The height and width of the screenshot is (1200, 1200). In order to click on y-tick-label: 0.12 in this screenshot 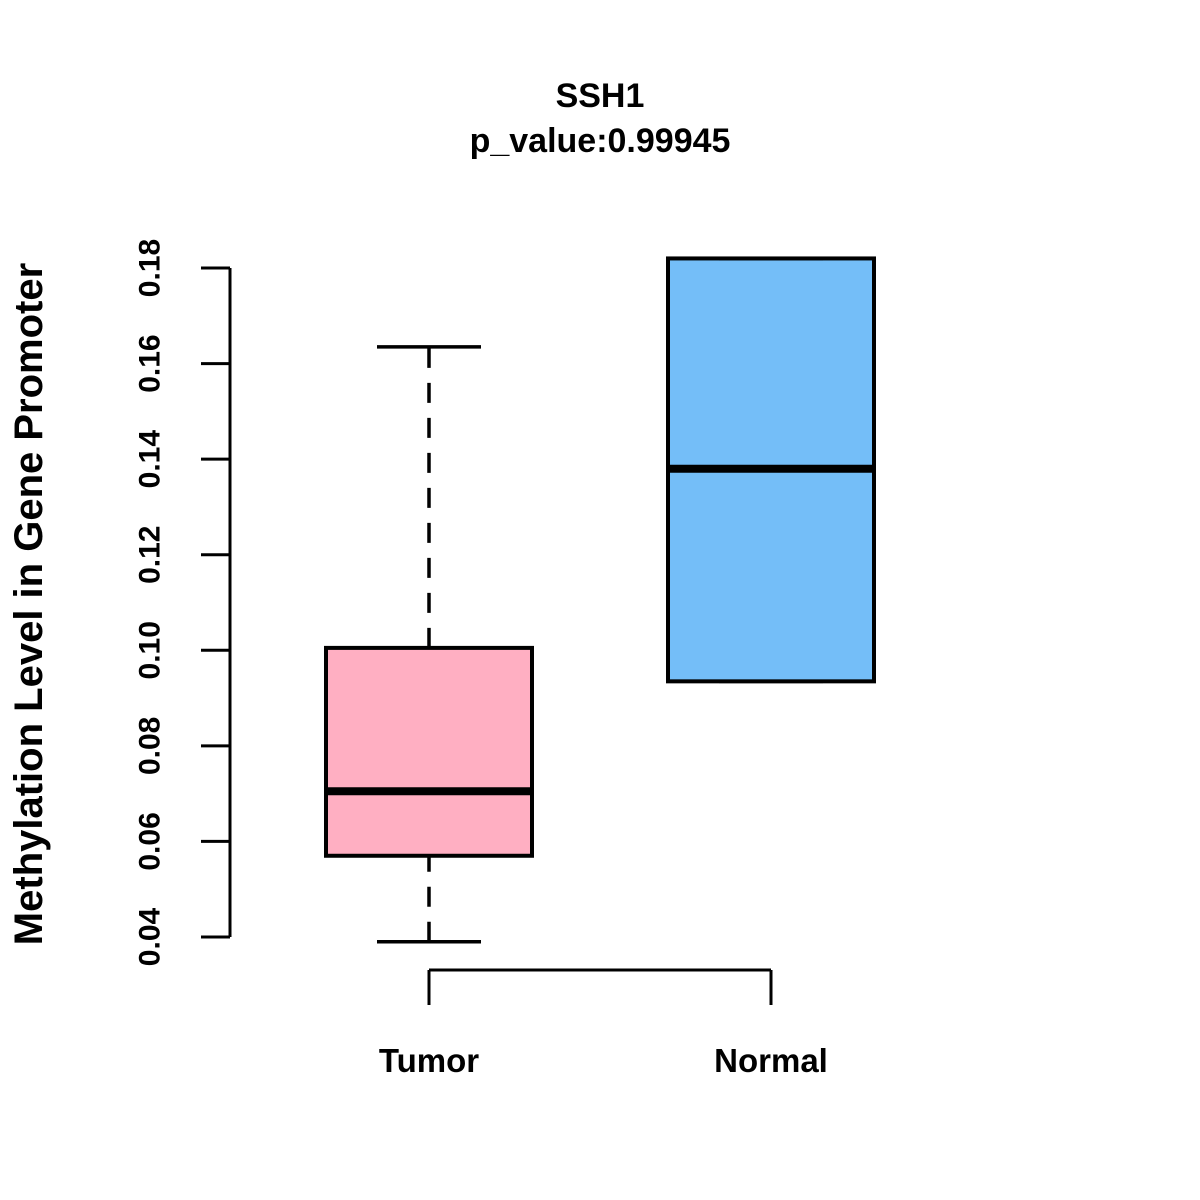, I will do `click(150, 555)`.